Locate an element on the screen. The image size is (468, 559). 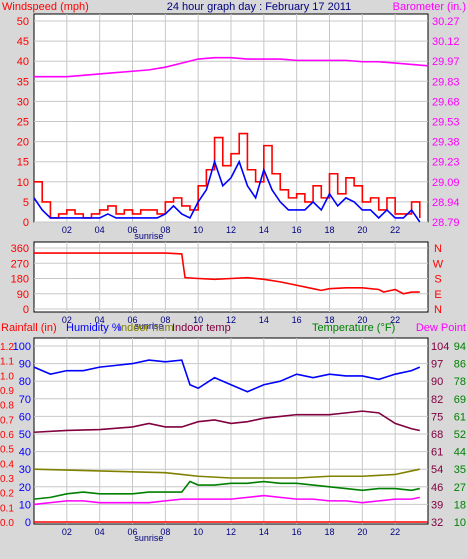
windspeed-tick: 50 is located at coordinates (23, 22).